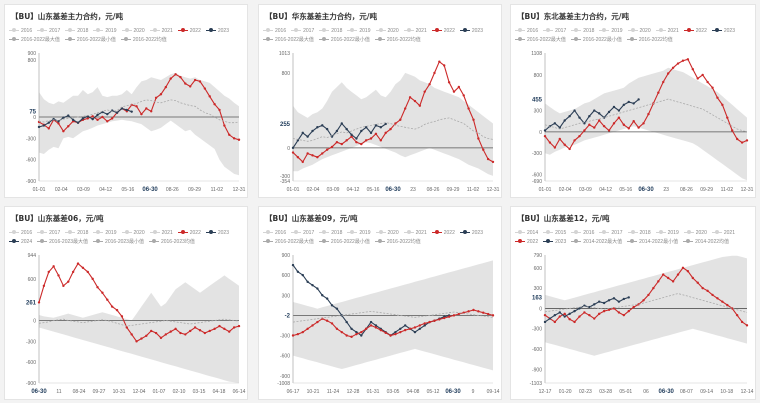 This screenshot has height=403, width=760. I want to click on legend-item: 2016-2022最小值, so click(596, 40).